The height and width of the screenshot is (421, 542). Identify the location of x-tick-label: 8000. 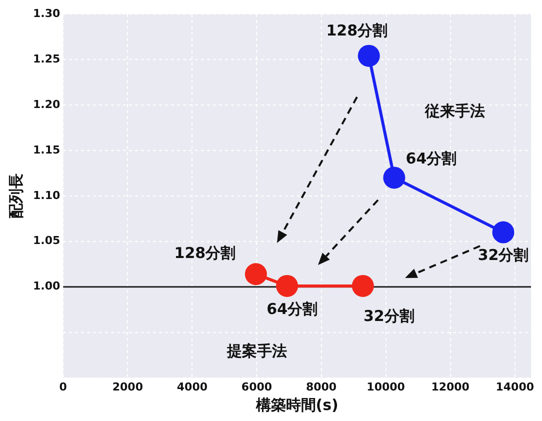
(321, 387).